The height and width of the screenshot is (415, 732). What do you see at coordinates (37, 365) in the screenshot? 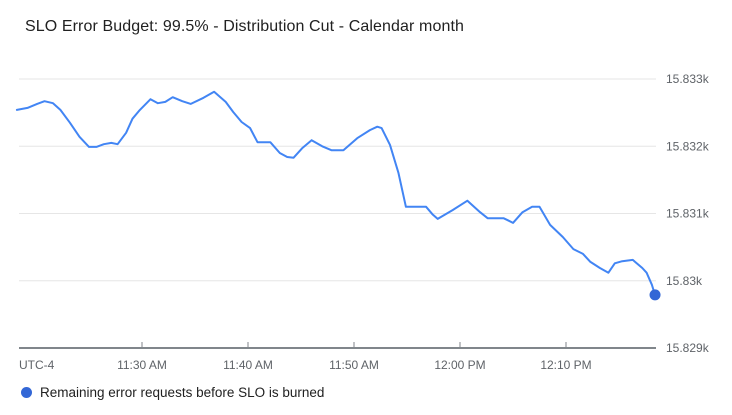
I see `timezone-label: UTC-4` at bounding box center [37, 365].